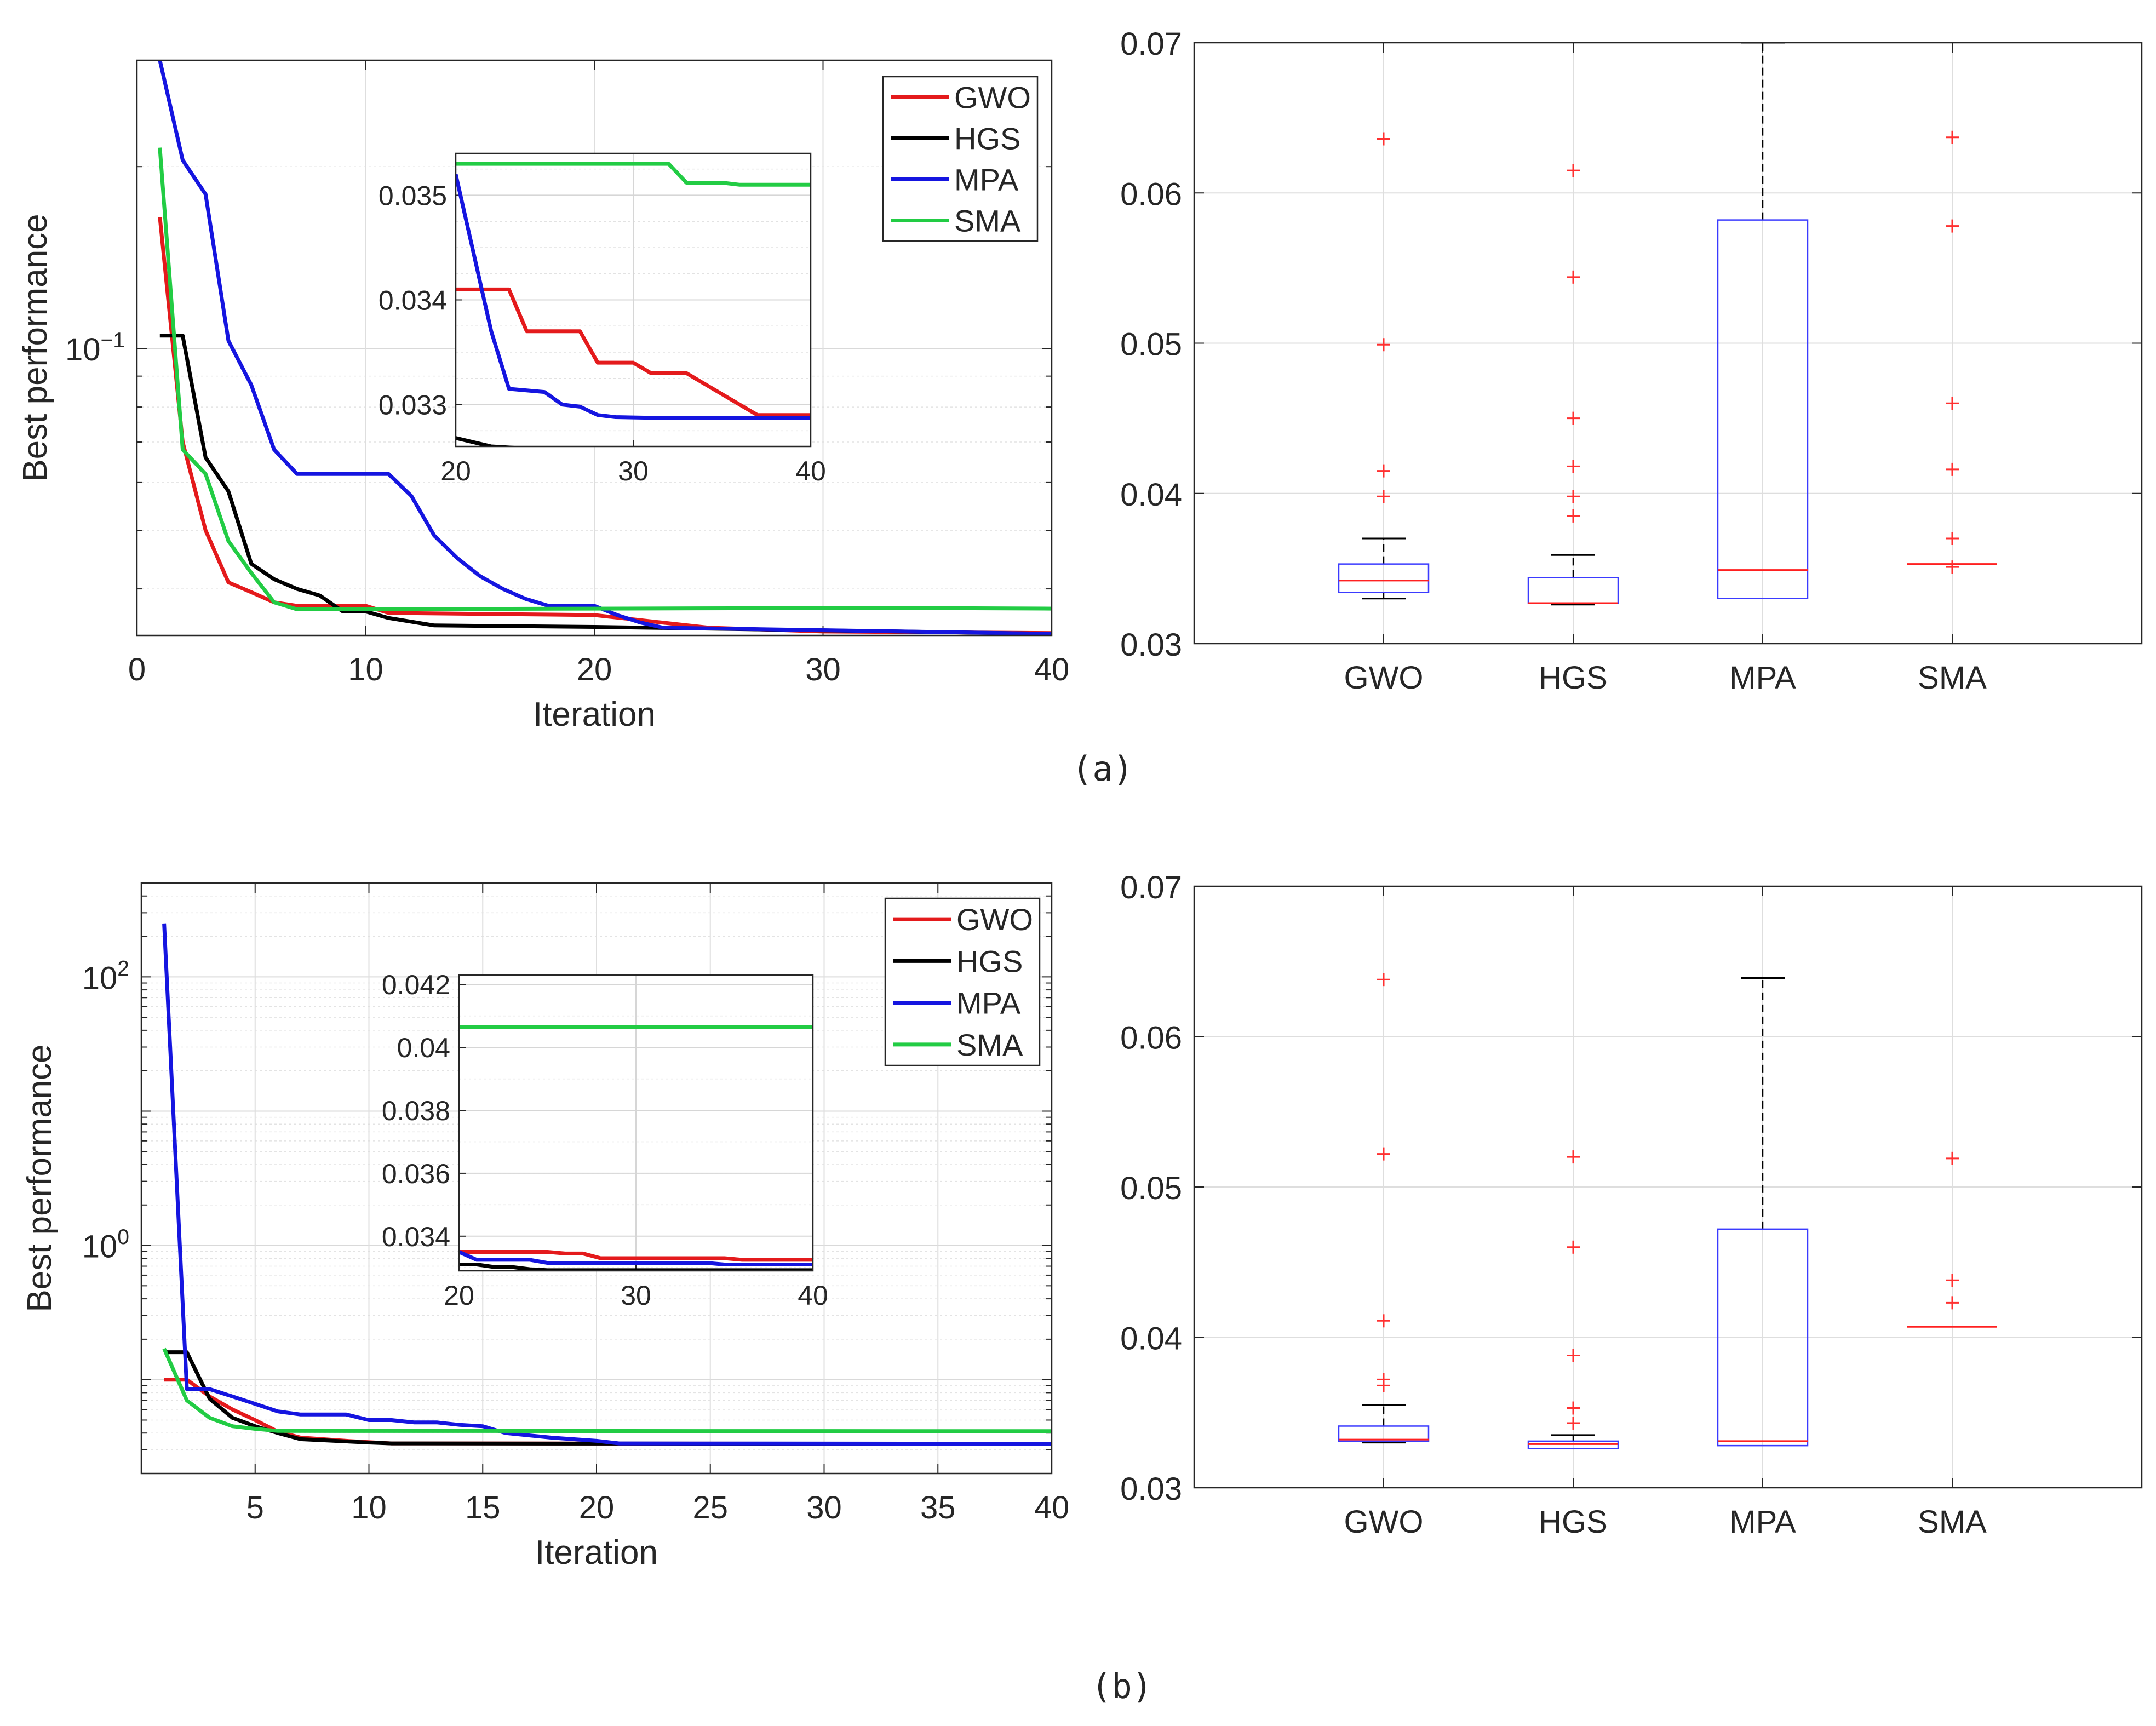 Image resolution: width=2156 pixels, height=1726 pixels. What do you see at coordinates (1151, 887) in the screenshot?
I see `y-tick-label: 0.07` at bounding box center [1151, 887].